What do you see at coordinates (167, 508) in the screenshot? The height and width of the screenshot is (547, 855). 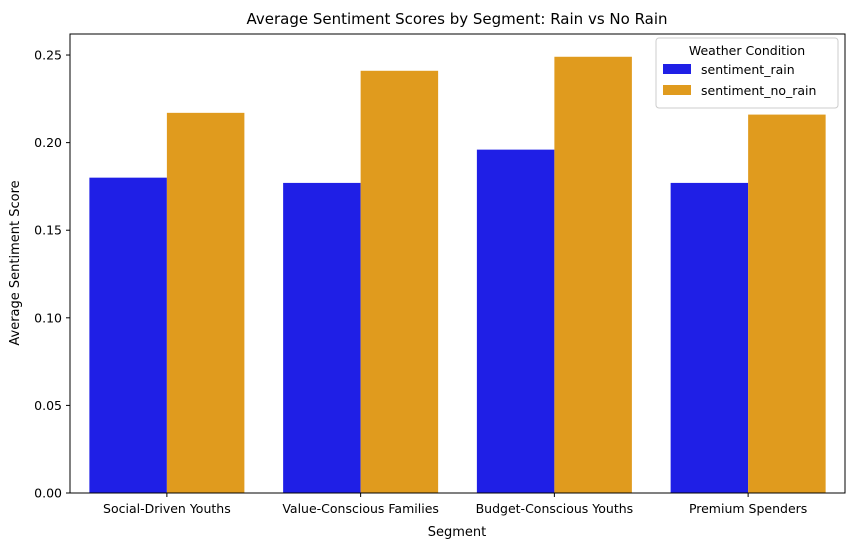 I see `x-tick-label: Social-Driven Youths` at bounding box center [167, 508].